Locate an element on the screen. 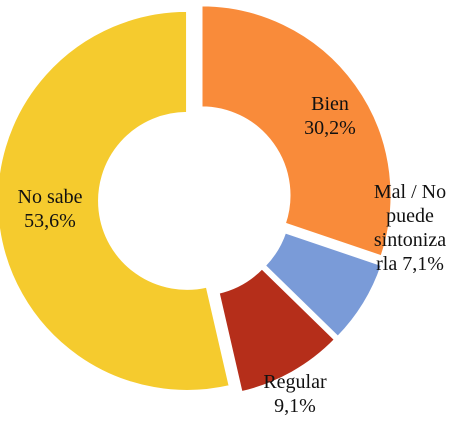 This screenshot has width=468, height=429. slice-label-line: sintoniza is located at coordinates (410, 240).